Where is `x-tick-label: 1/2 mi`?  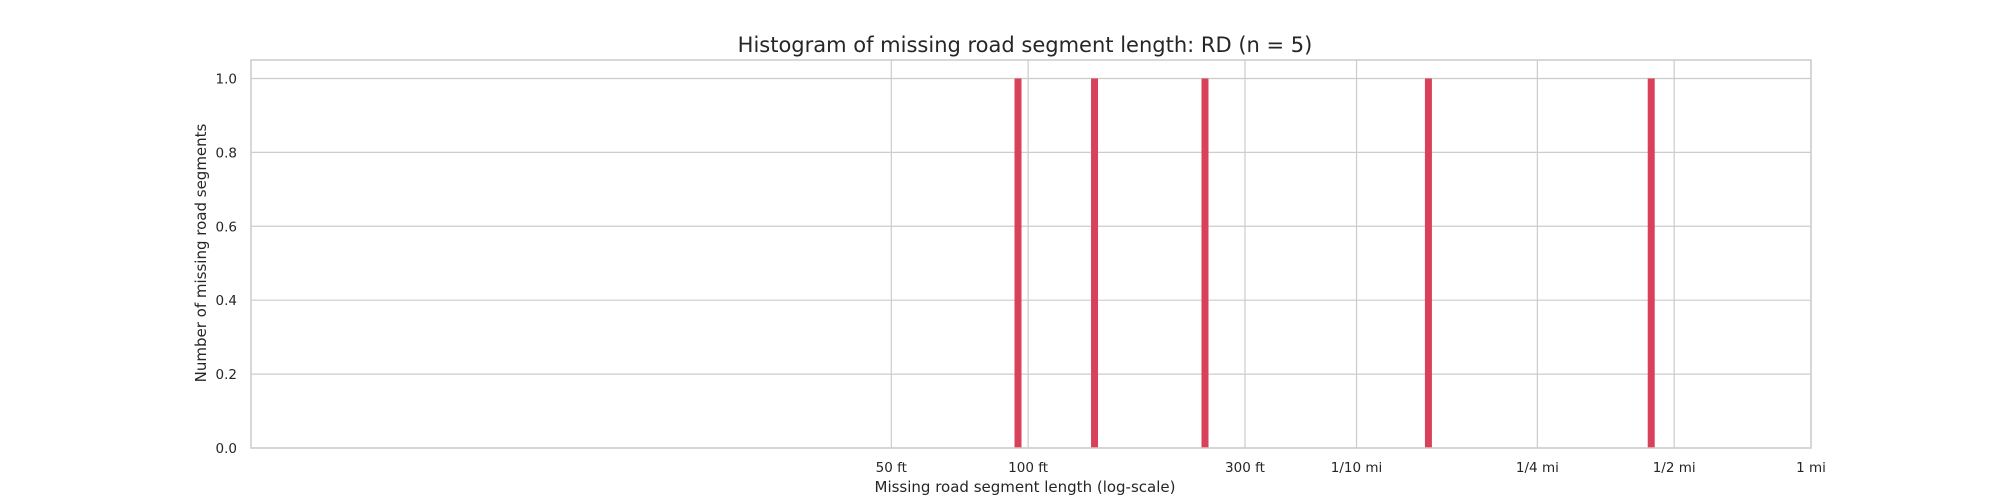
x-tick-label: 1/2 mi is located at coordinates (1674, 468).